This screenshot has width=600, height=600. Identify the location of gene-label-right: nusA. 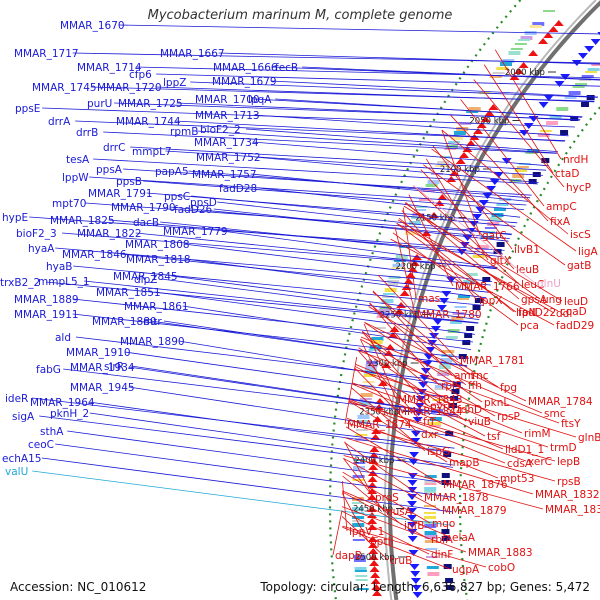
(399, 512).